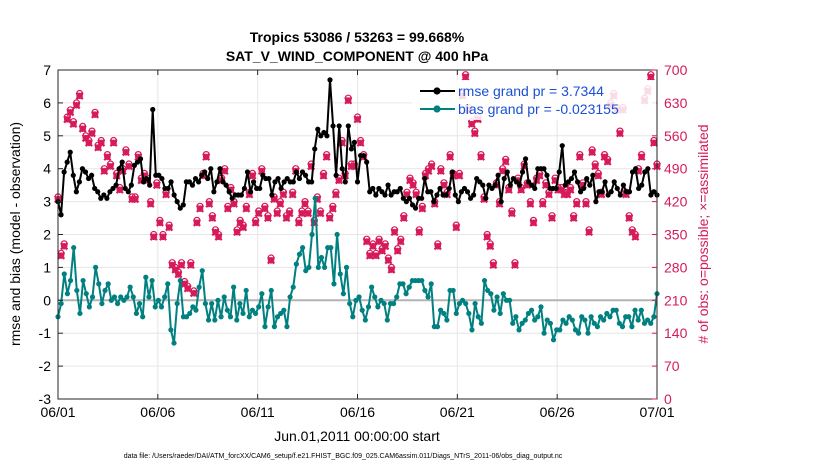 This screenshot has width=830, height=470. What do you see at coordinates (47, 169) in the screenshot?
I see `left-y-tick-label: 4` at bounding box center [47, 169].